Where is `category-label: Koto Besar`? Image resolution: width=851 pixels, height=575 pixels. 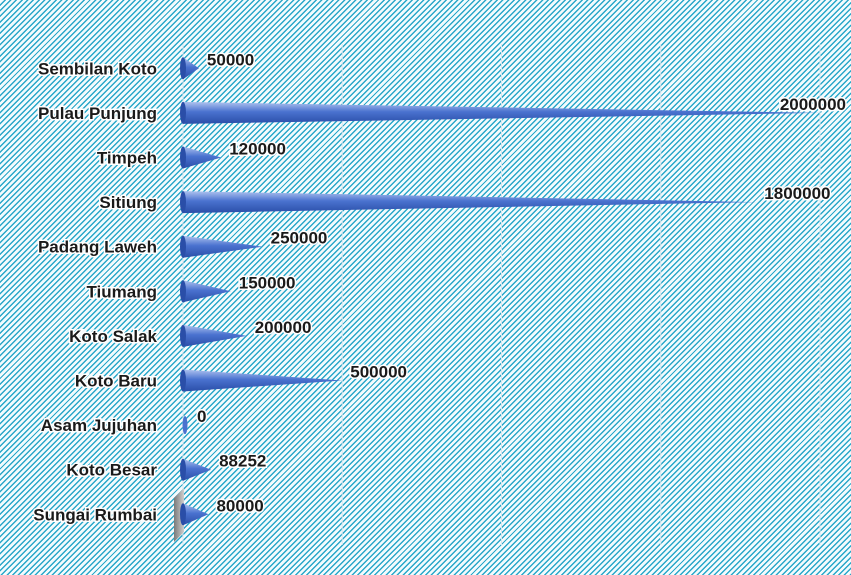 category-label: Koto Besar is located at coordinates (111, 470).